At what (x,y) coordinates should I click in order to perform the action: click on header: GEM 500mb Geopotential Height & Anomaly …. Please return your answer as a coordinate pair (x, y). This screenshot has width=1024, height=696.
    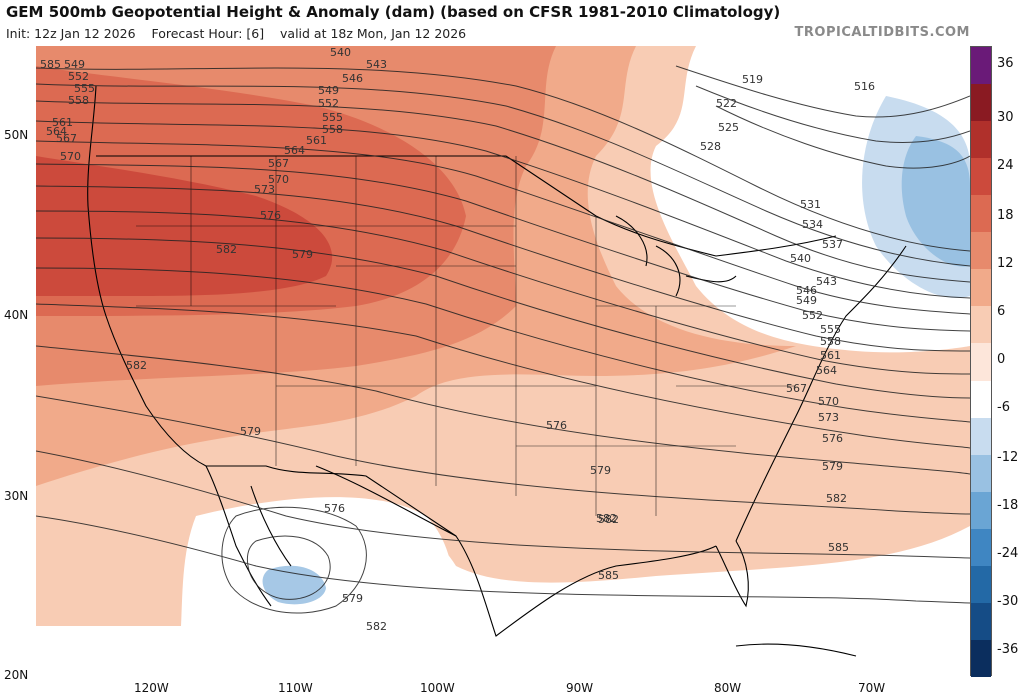
    Looking at the image, I should click on (512, 23).